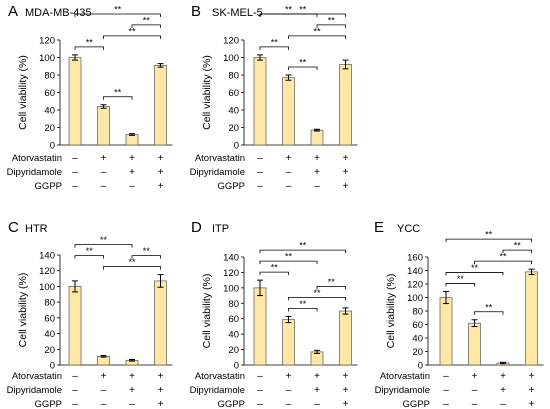 The image size is (550, 409). I want to click on panel-title: HTR, so click(36, 229).